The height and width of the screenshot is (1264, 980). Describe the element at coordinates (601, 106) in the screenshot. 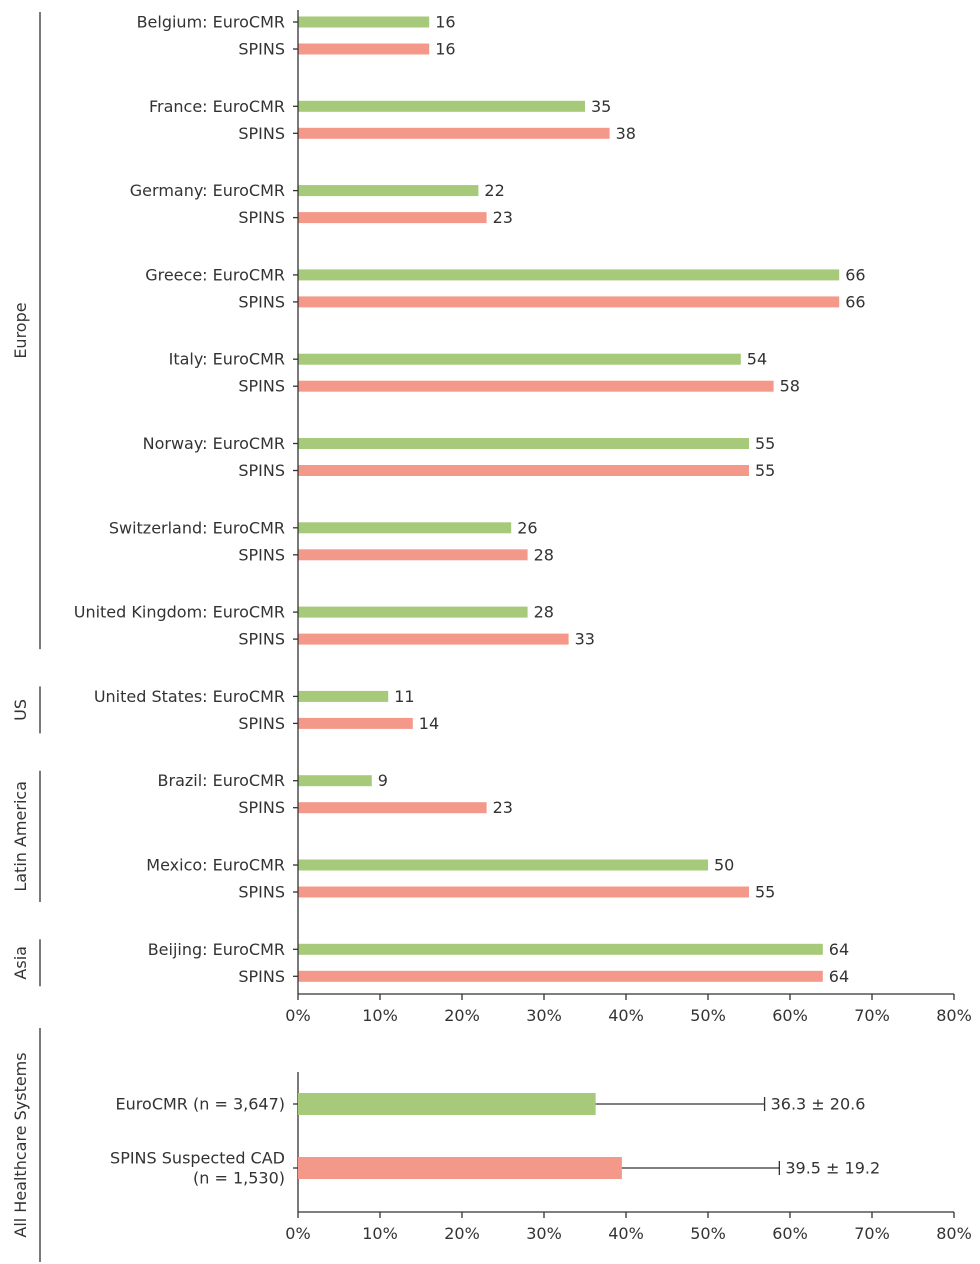

I see `data-label: 35` at that location.